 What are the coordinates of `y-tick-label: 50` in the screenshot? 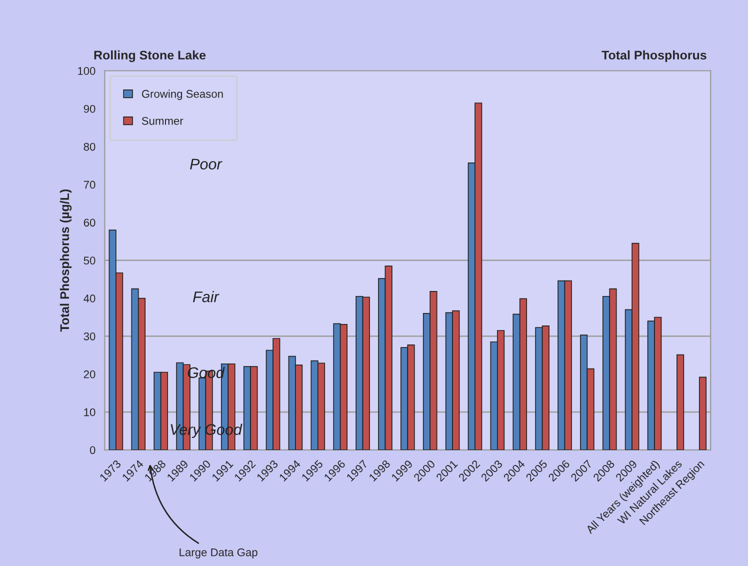 It's located at (90, 260).